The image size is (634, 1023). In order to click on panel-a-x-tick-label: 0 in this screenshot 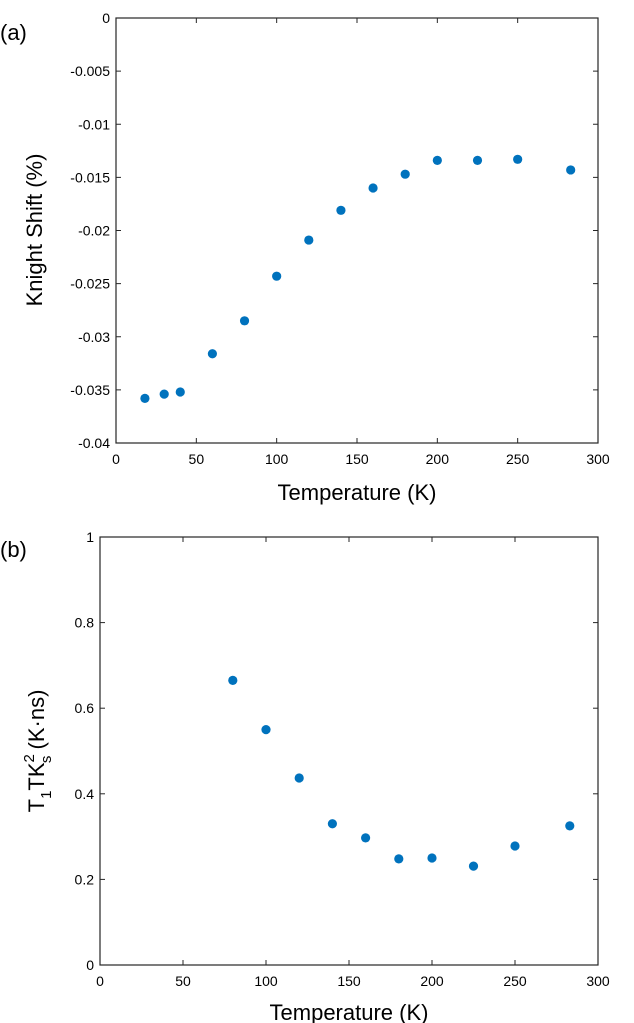, I will do `click(116, 459)`.